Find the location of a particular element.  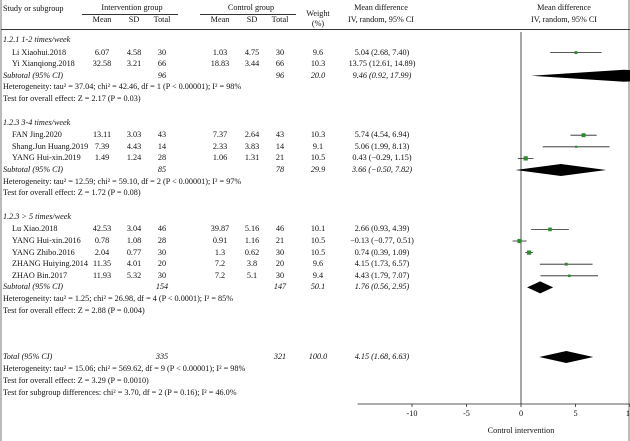

study-mean-intervention: 6.07 is located at coordinates (102, 52).